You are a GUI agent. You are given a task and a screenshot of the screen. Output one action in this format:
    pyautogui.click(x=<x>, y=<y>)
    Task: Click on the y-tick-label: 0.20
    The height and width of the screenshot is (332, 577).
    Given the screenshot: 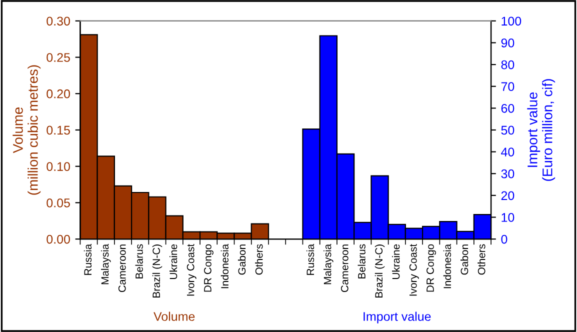 What is the action you would take?
    pyautogui.click(x=58, y=93)
    